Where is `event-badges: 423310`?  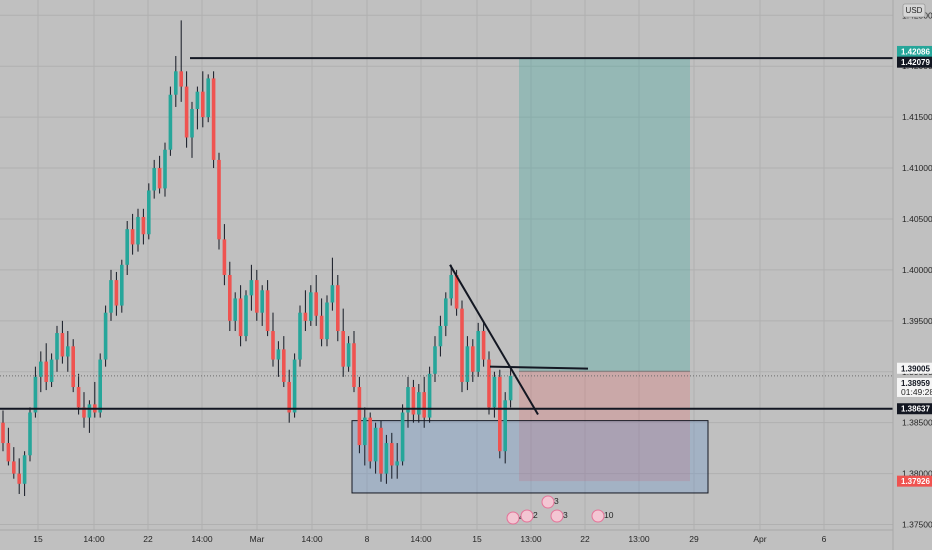
event-badges: 423310 is located at coordinates (560, 510).